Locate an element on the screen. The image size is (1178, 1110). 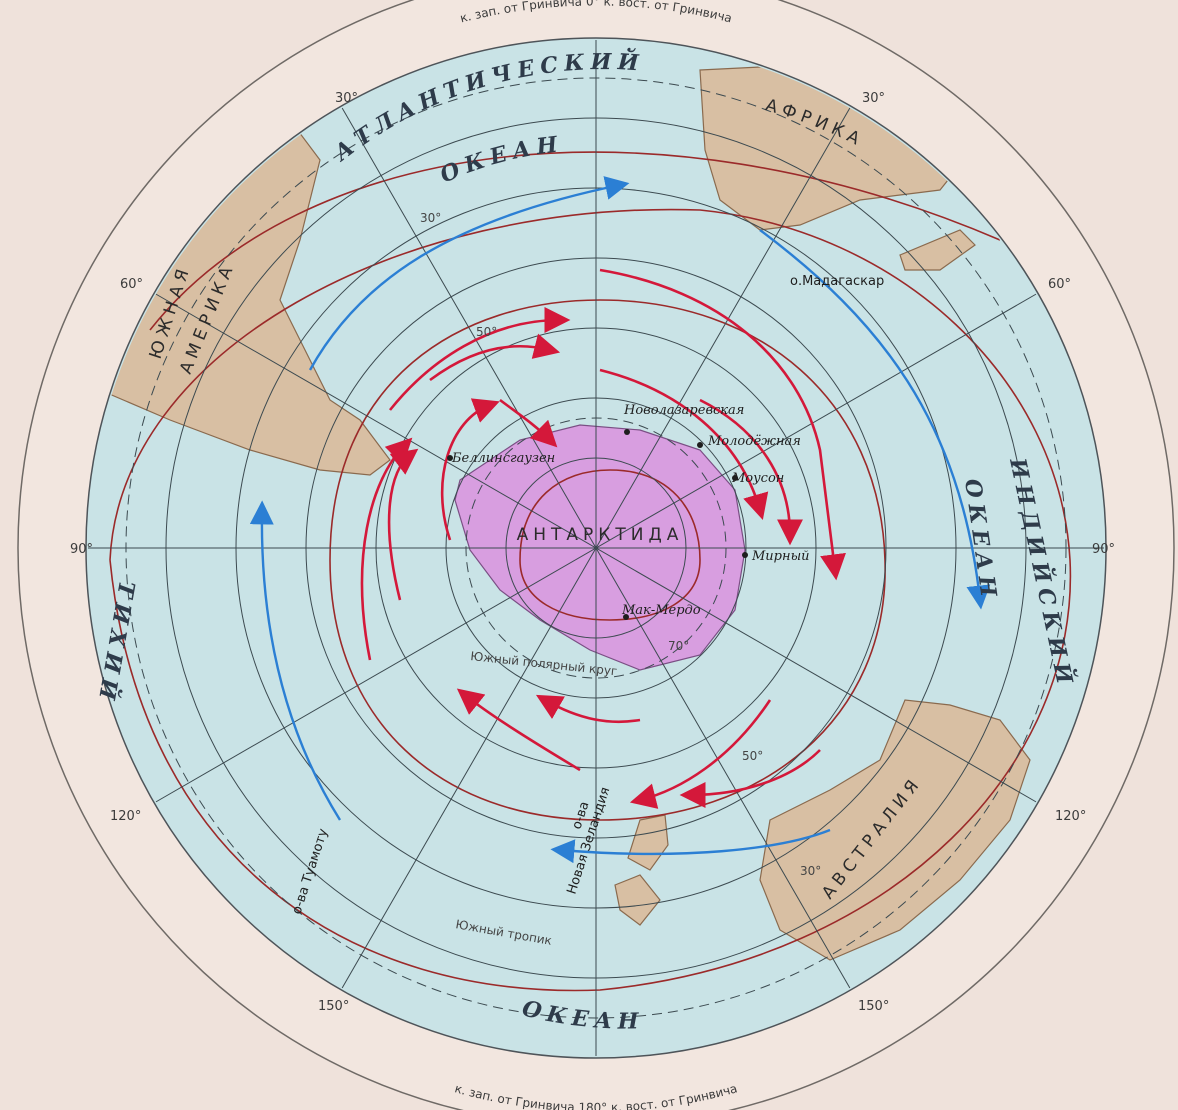
station-mawson: Моусон is located at coordinates (757, 478).